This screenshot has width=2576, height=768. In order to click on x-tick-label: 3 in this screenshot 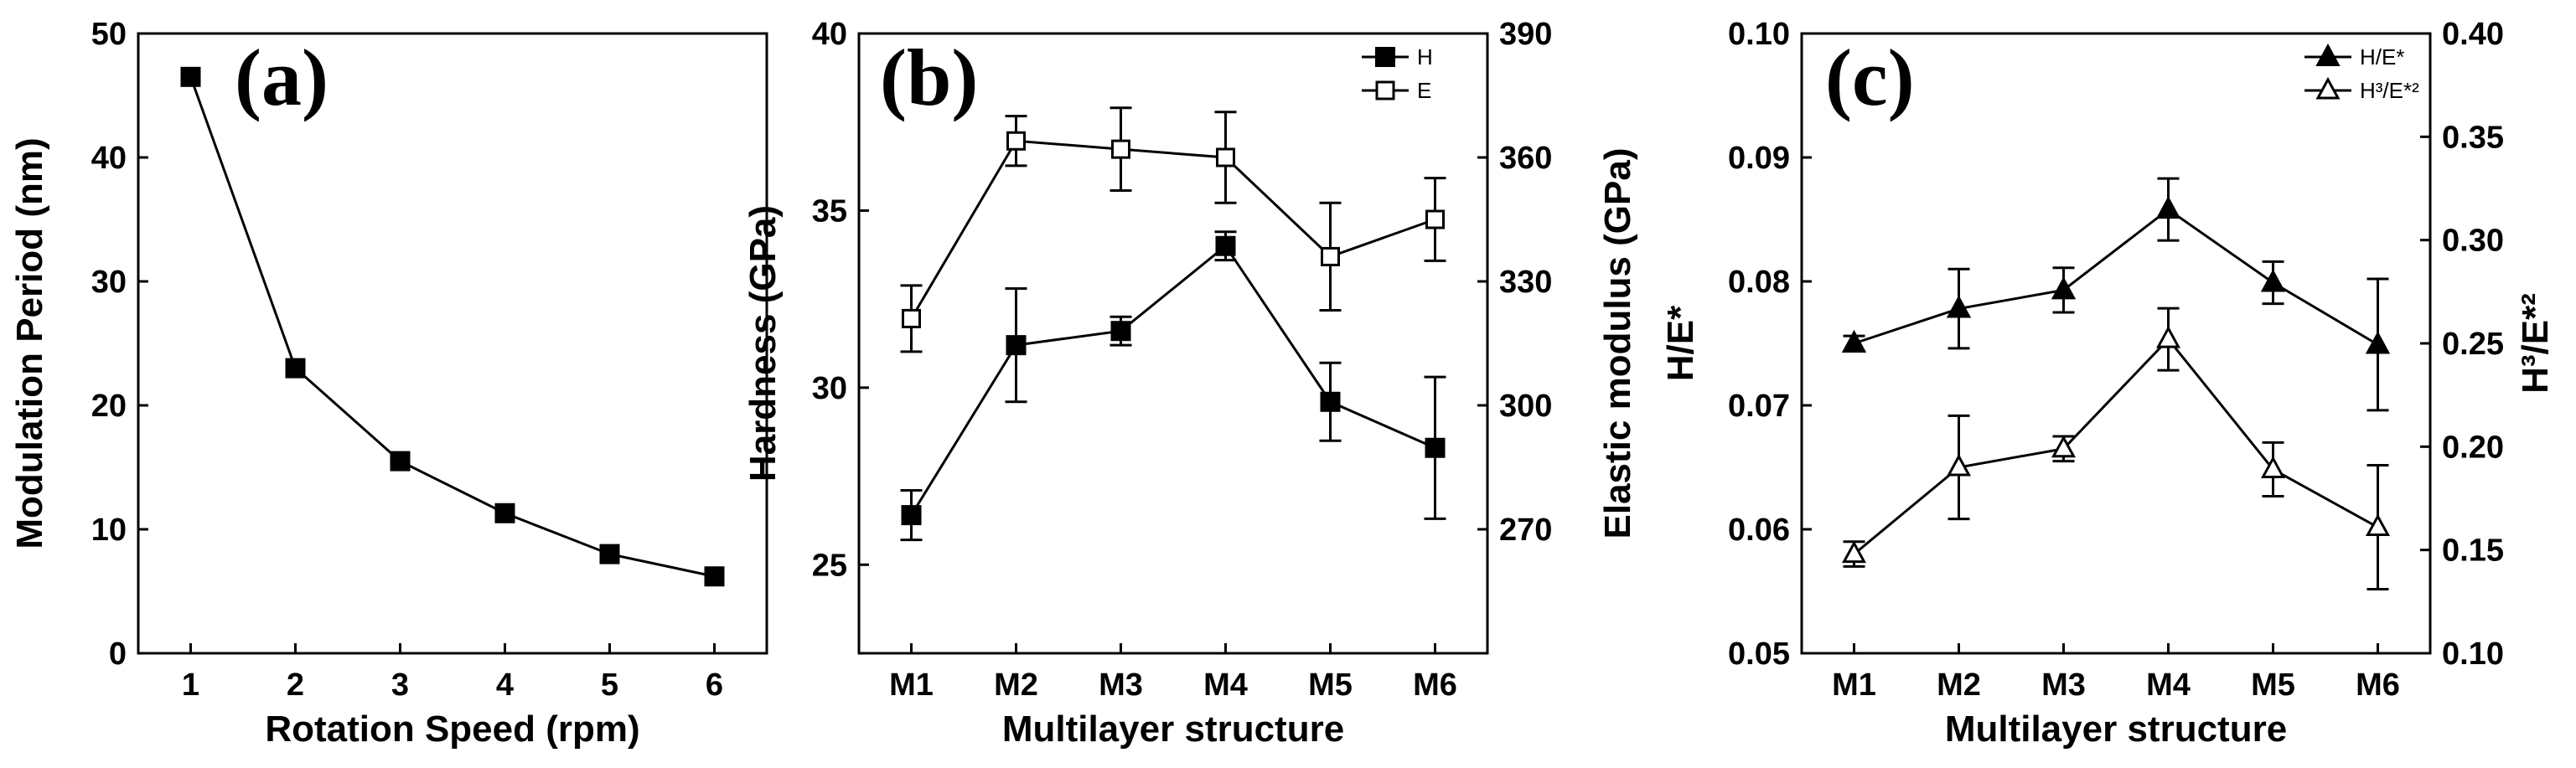, I will do `click(400, 685)`.